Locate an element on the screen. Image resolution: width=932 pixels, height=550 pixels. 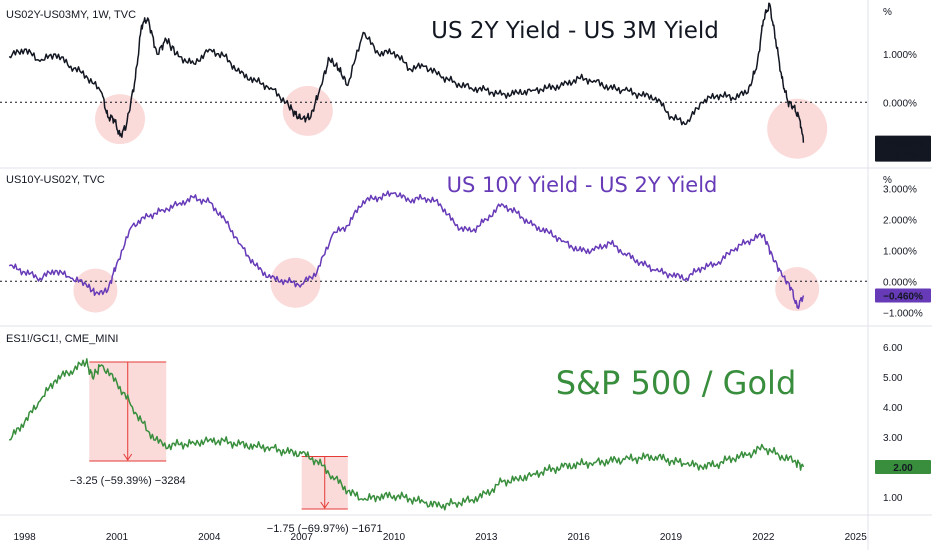
range-label: −3.25 (−59.39%) −3284 is located at coordinates (128, 481).